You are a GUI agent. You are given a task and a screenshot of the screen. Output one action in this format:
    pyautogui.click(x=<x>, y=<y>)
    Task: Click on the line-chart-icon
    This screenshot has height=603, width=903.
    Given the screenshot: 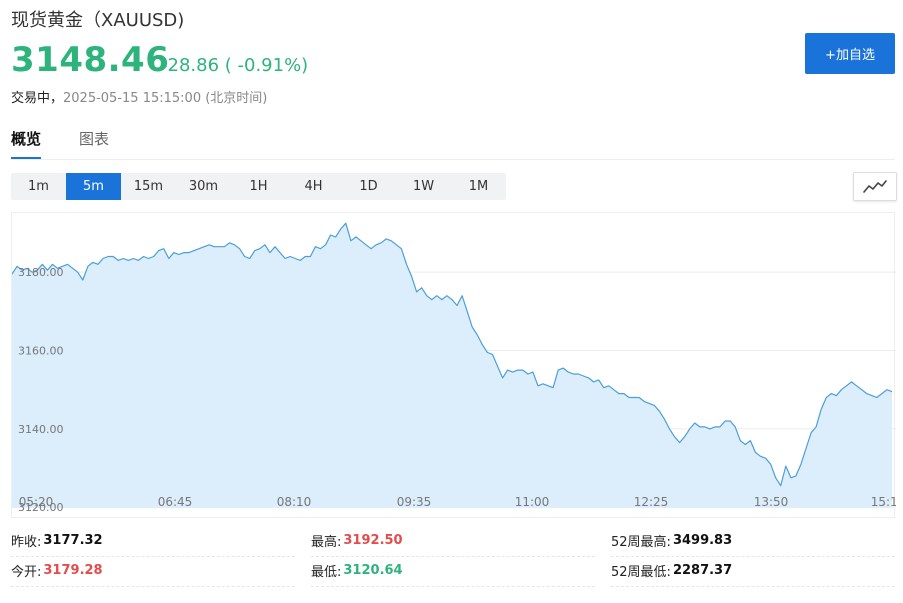 What is the action you would take?
    pyautogui.click(x=875, y=186)
    